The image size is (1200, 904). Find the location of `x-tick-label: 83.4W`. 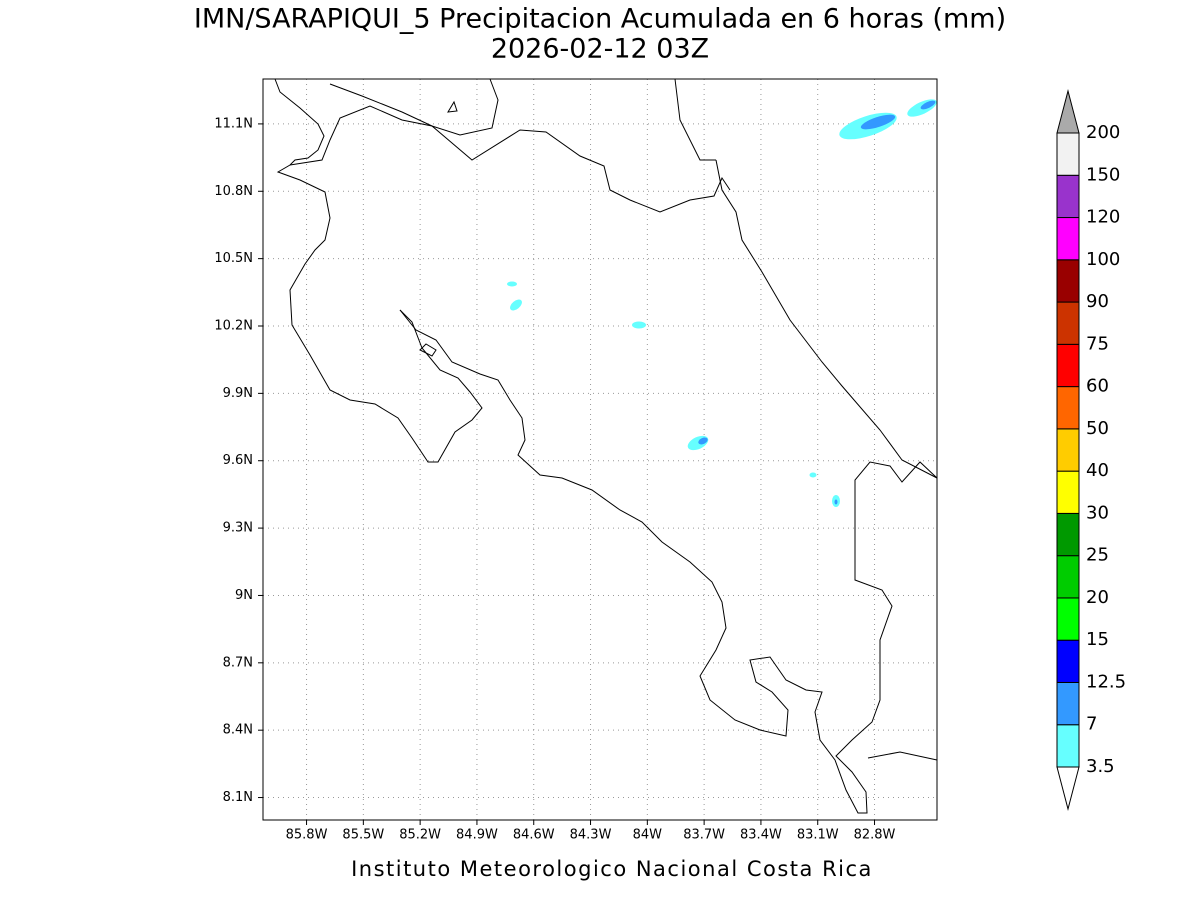

x-tick-label: 83.4W is located at coordinates (761, 835).